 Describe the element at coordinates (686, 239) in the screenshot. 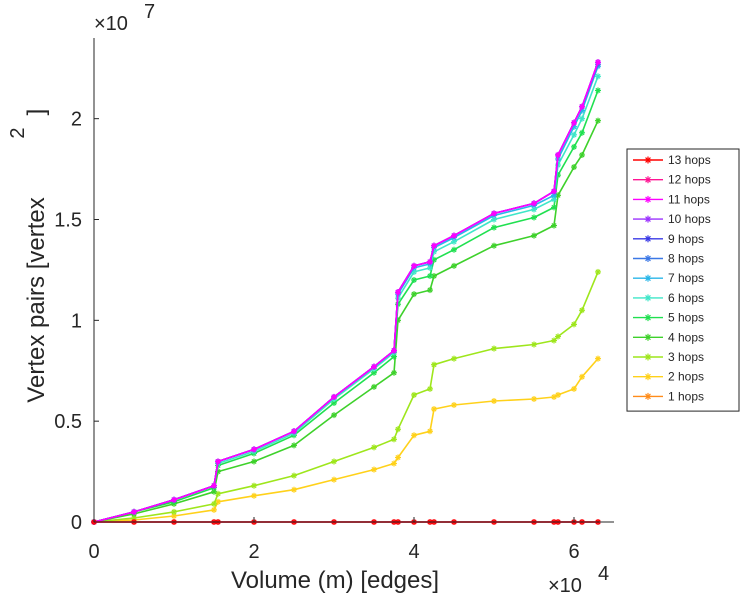

I see `legend-label: 9 hops` at that location.